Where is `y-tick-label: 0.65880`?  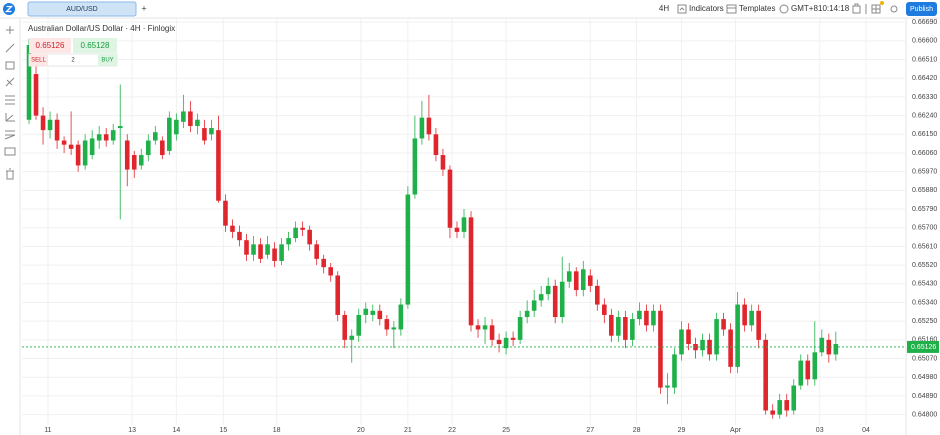
y-tick-label: 0.65880 is located at coordinates (924, 190).